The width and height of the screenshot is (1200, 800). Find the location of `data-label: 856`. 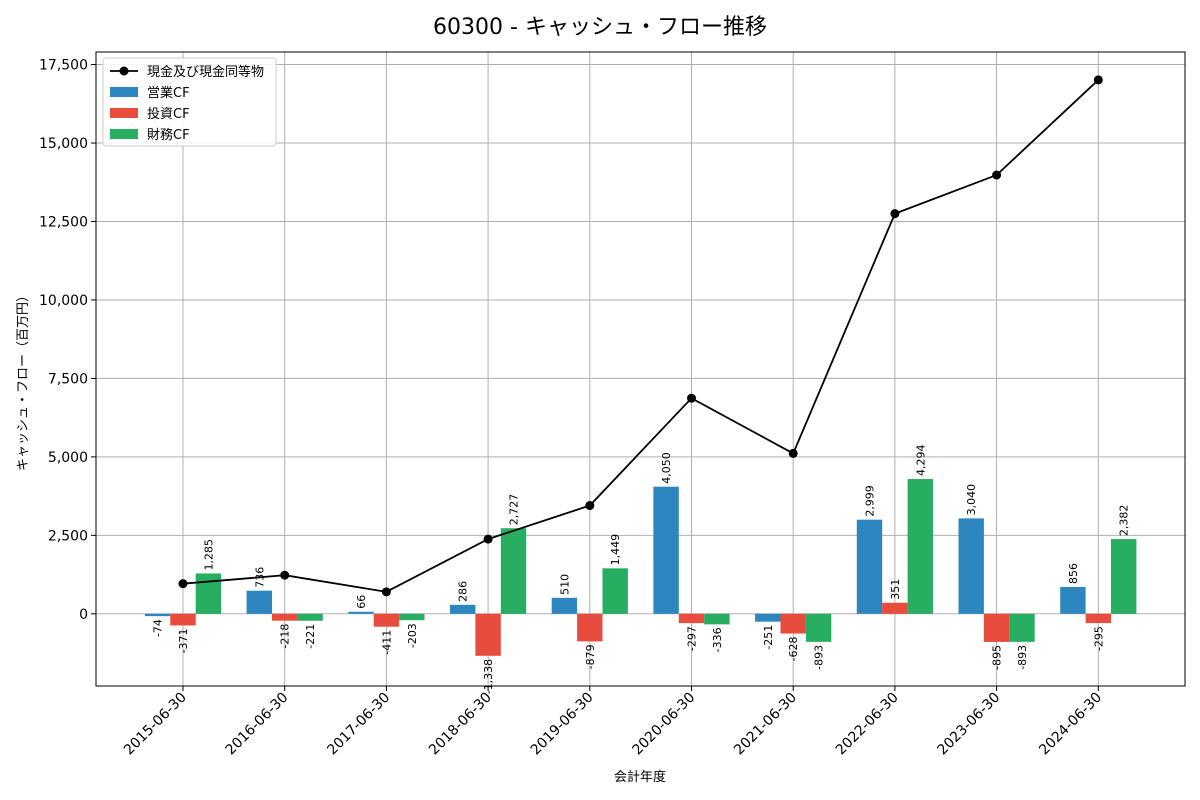

data-label: 856 is located at coordinates (1073, 573).